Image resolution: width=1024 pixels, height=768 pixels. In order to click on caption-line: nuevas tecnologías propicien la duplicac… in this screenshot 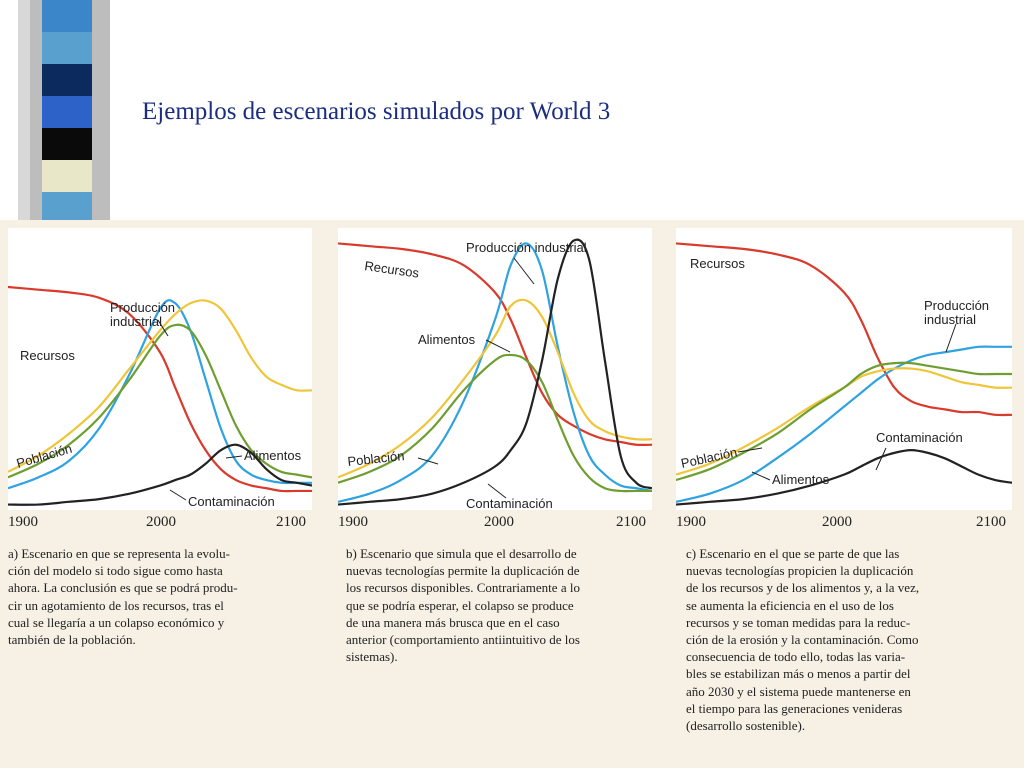, I will do `click(800, 571)`.